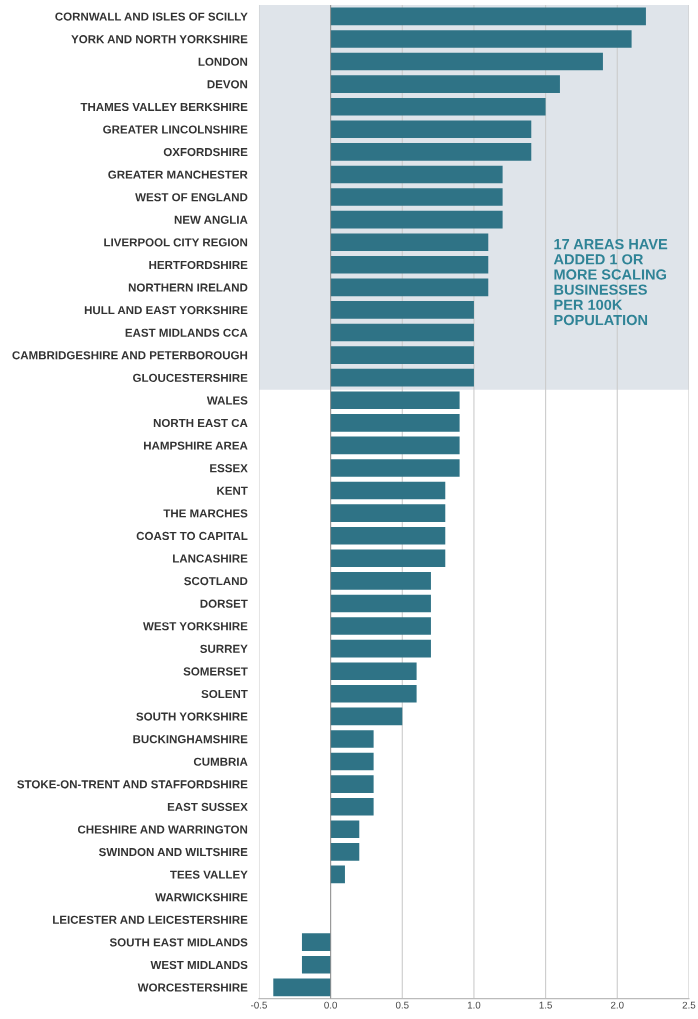  What do you see at coordinates (610, 282) in the screenshot?
I see `annotation: 17 AREAS HAVE ADDED 1 OR MORE SCALING BUSINESSES PER 100K POPULATION` at bounding box center [610, 282].